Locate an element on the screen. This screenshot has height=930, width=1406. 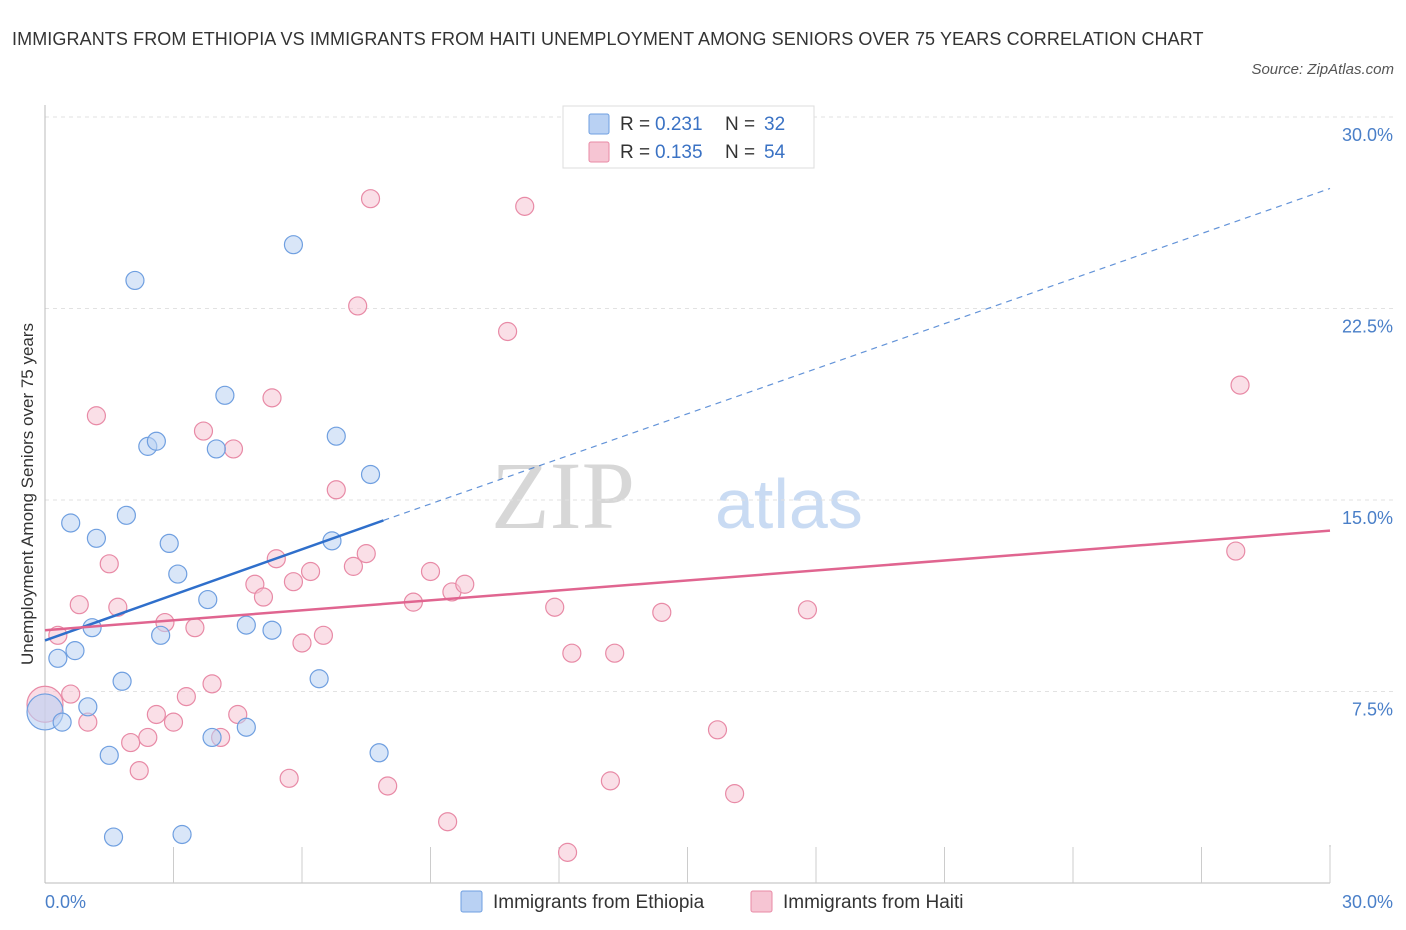
bottom-legend-swatch-ethiopia is located at coordinates (471, 901).